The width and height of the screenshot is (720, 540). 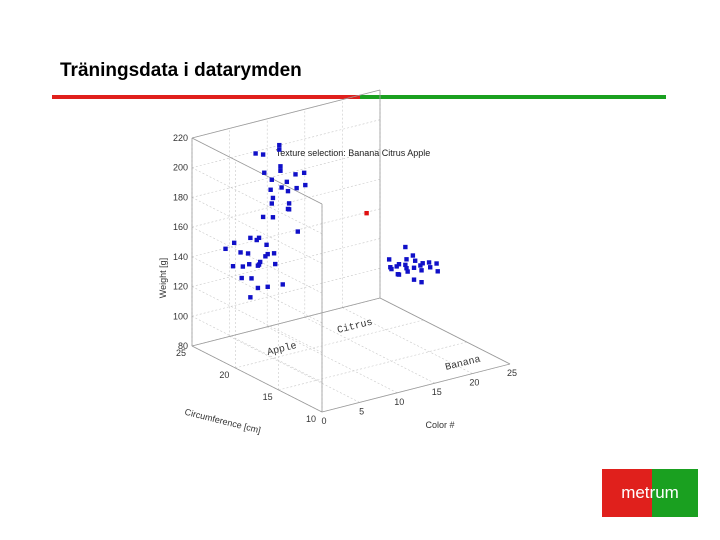 What do you see at coordinates (180, 197) in the screenshot?
I see `z-tick-label: 180` at bounding box center [180, 197].